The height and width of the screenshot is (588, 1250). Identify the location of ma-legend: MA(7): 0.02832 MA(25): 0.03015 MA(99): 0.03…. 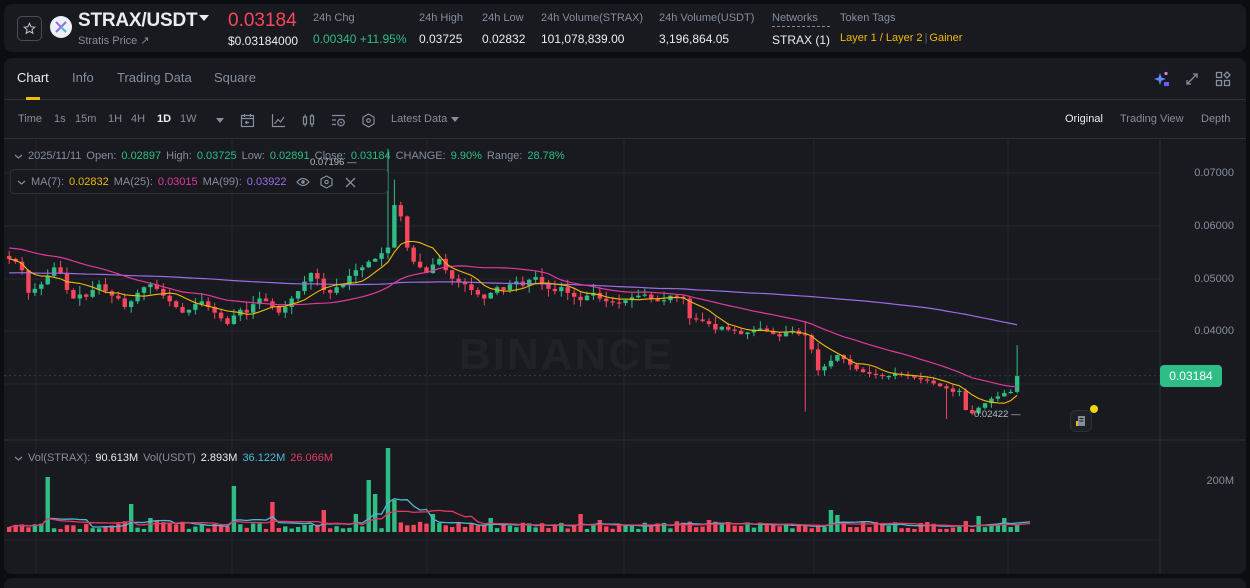
(199, 181).